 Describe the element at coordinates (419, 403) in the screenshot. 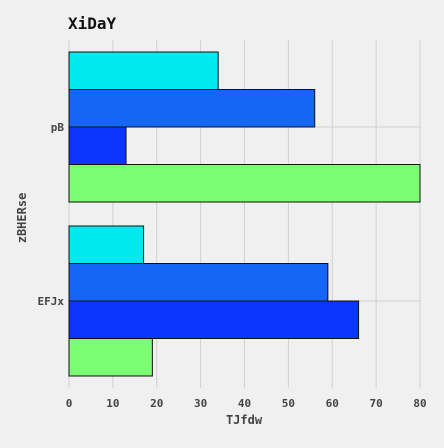

I see `x-tick-label: 80` at that location.